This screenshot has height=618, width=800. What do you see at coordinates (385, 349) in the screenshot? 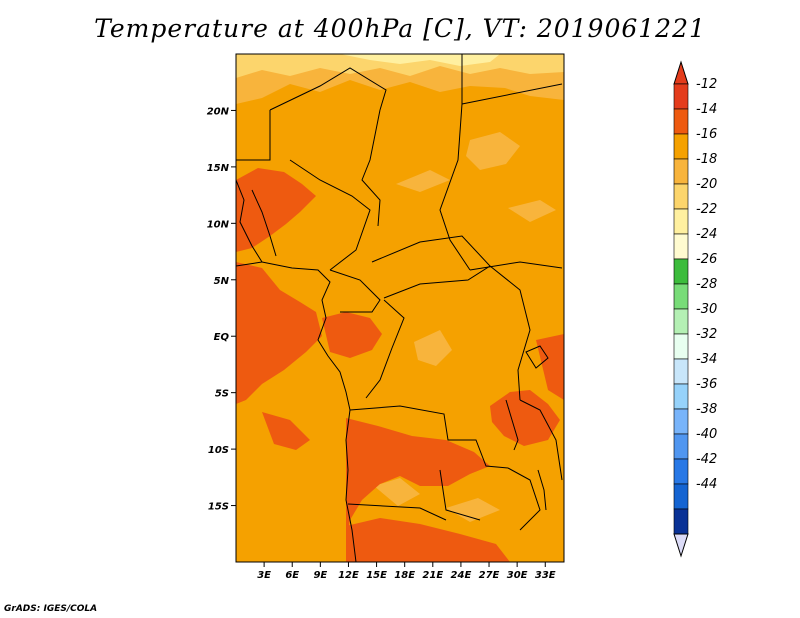
I see `border-congo` at bounding box center [385, 349].